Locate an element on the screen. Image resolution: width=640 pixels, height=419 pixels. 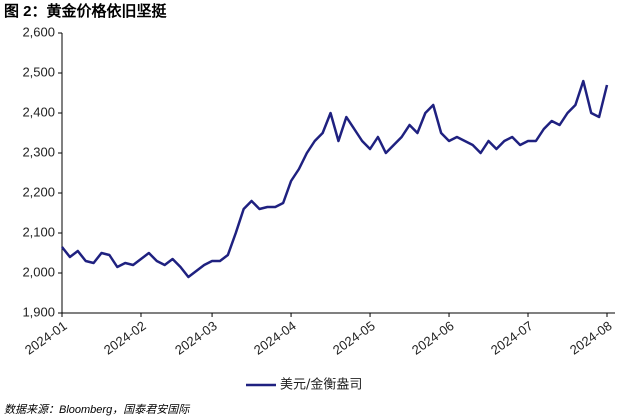
y-tick-label: 2,100 is located at coordinates (38, 231).